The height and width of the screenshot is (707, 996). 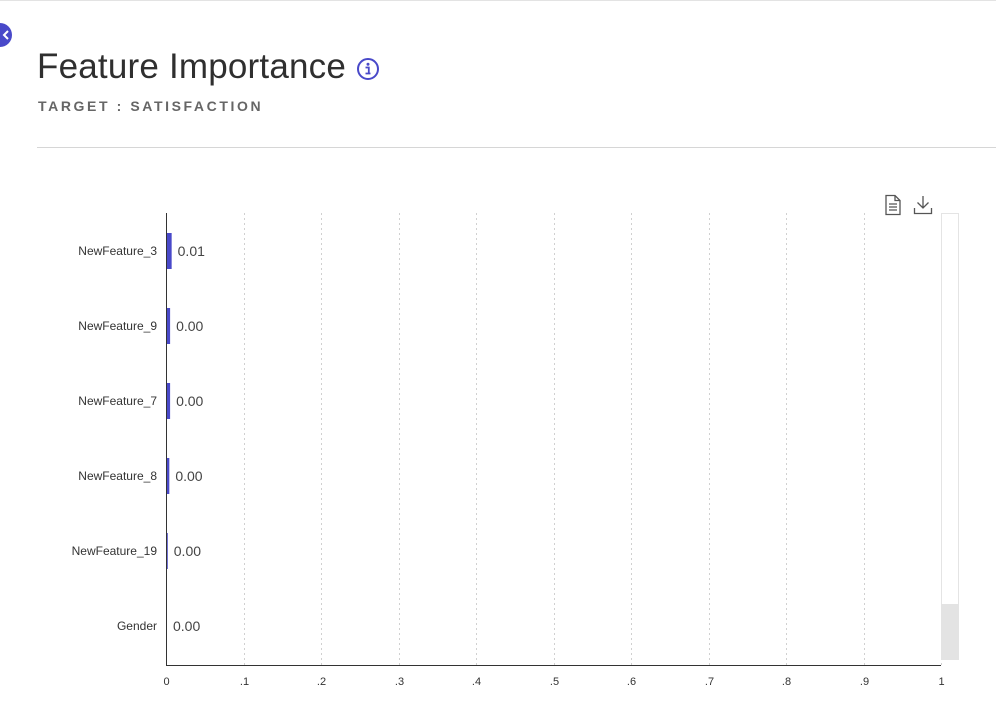 I want to click on x-tick-label: 0, so click(x=166, y=682).